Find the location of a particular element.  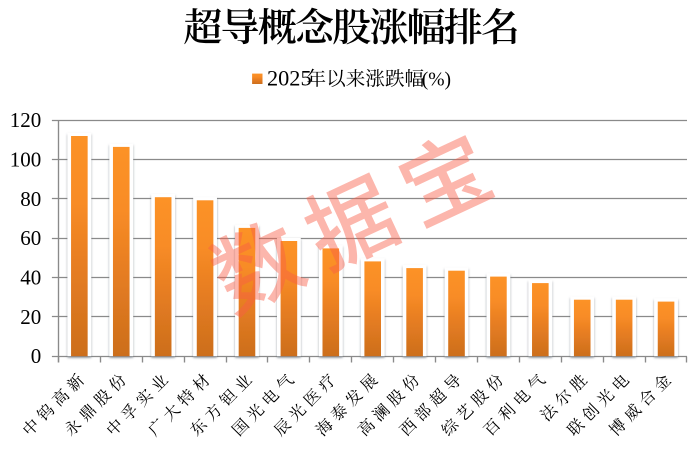

svg-text: 20 is located at coordinates (30, 317).